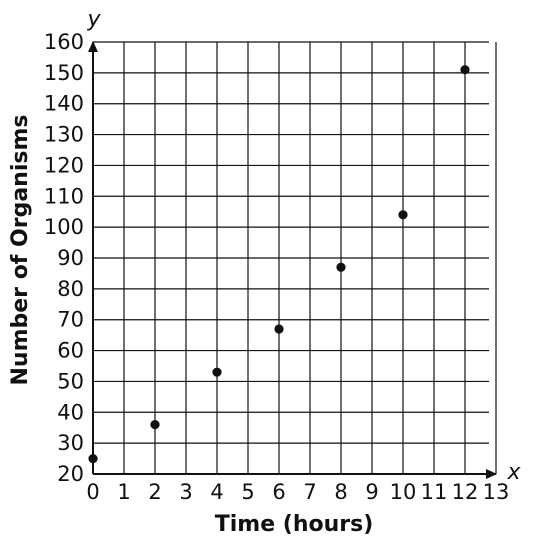  Describe the element at coordinates (64, 227) in the screenshot. I see `y-tick-label: 100` at that location.